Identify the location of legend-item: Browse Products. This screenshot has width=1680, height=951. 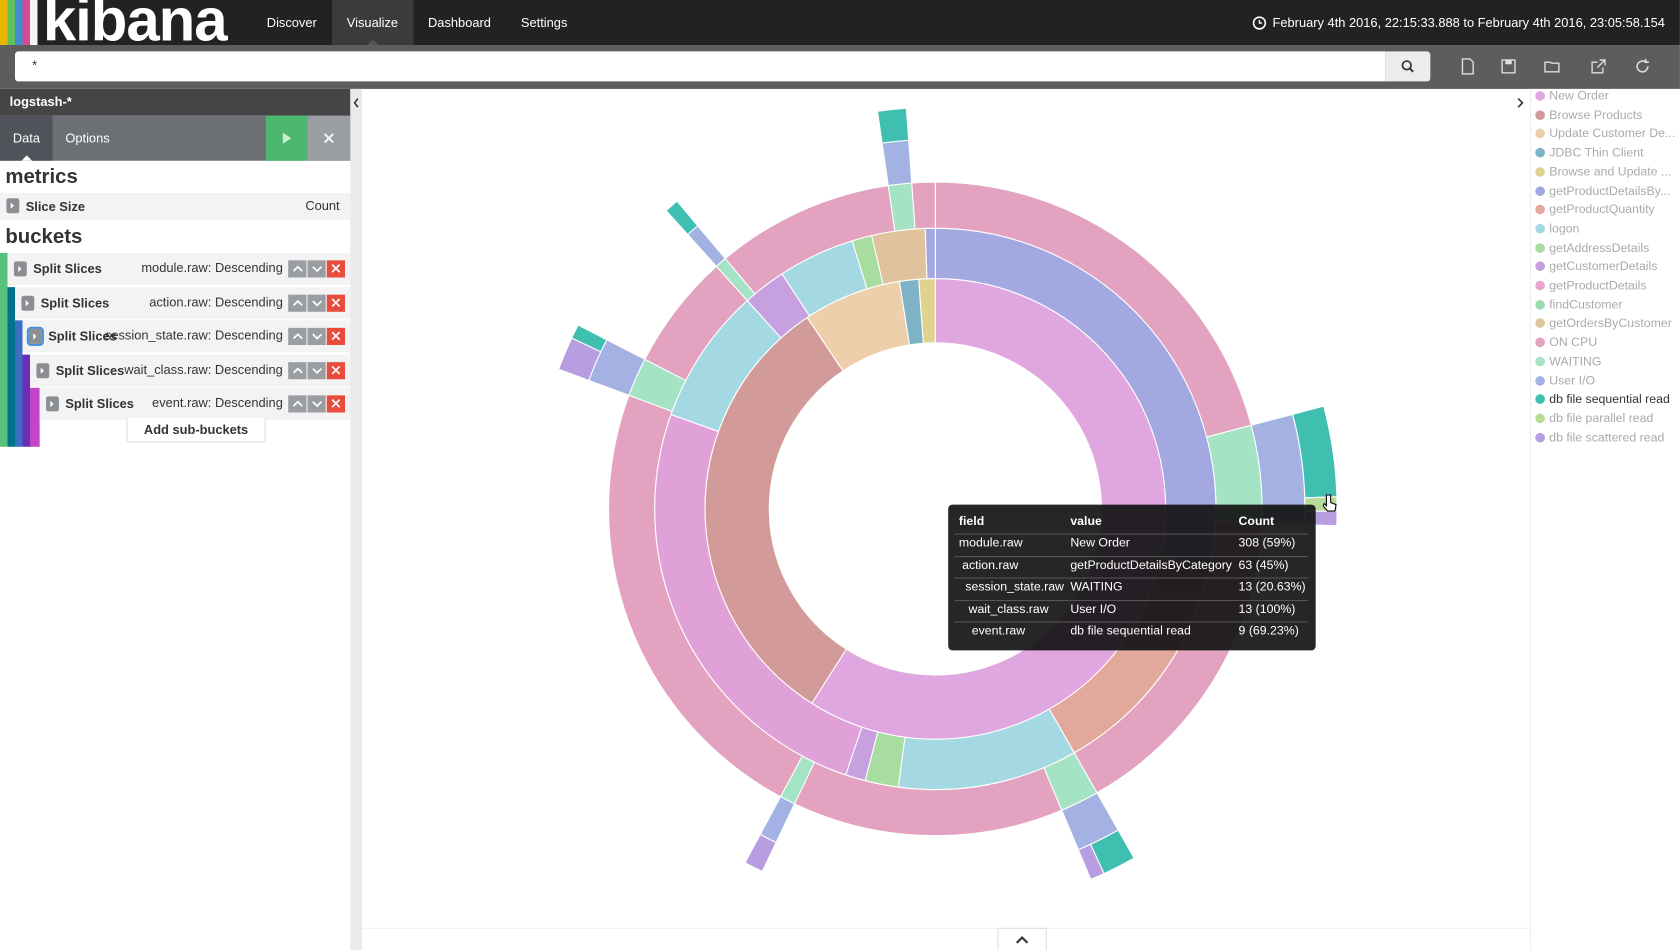
(1588, 115).